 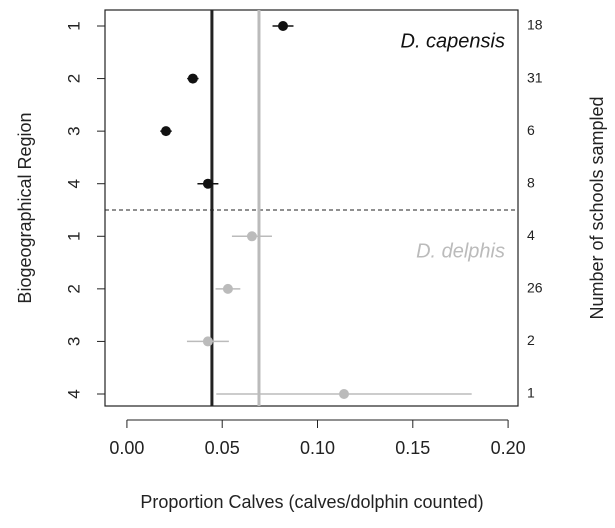 What do you see at coordinates (25, 207) in the screenshot?
I see `y-axis-label: Biogeographical Region` at bounding box center [25, 207].